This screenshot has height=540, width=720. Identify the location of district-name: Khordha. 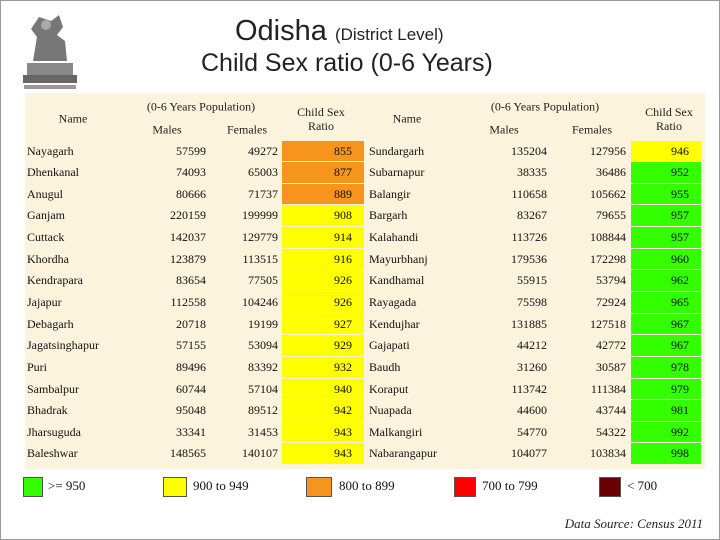
(48, 258).